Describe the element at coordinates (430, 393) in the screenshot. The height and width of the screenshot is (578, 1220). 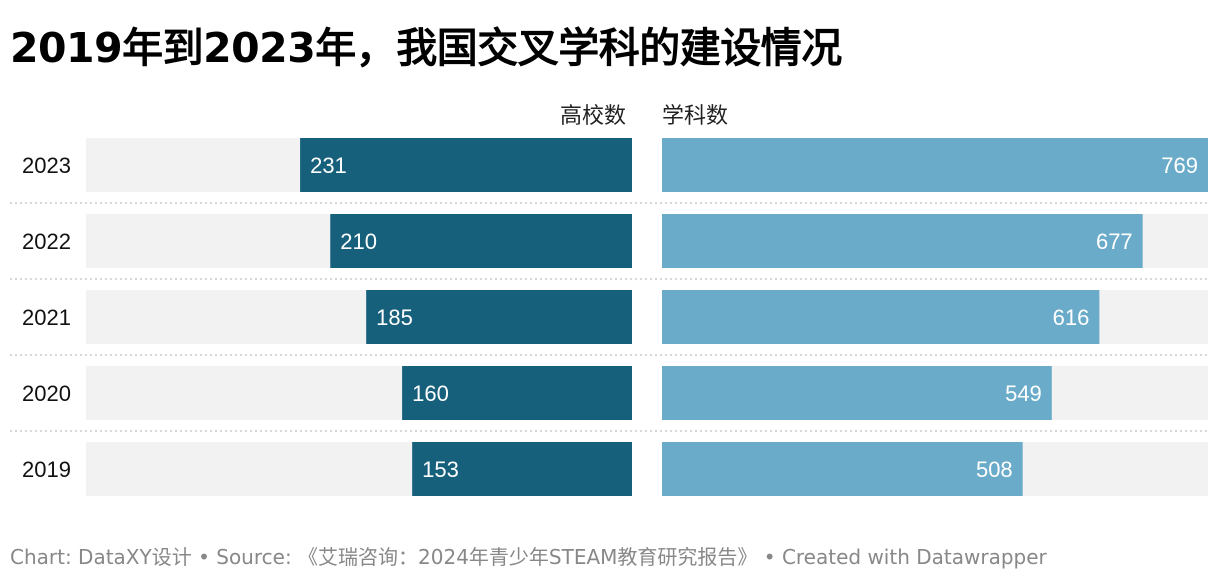
I see `university-count-label: 160` at that location.